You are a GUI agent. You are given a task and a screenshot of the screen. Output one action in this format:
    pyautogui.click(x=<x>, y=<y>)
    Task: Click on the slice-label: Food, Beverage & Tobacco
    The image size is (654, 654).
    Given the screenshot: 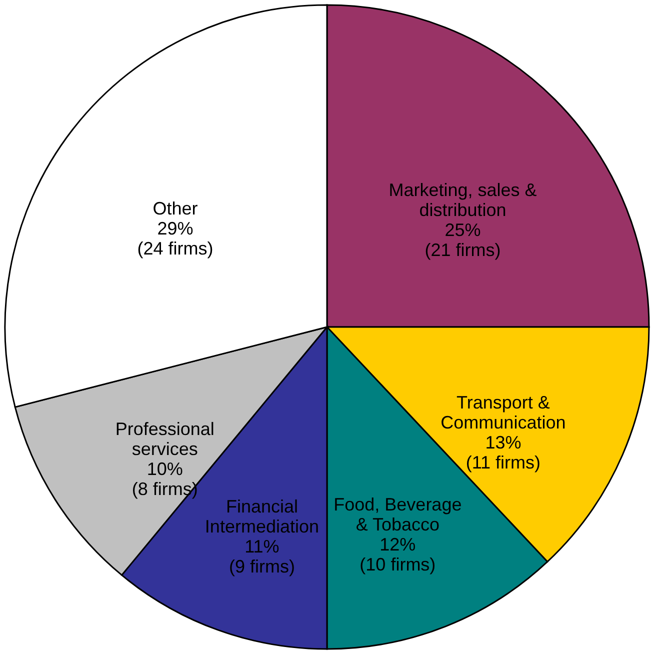 What is the action you would take?
    pyautogui.click(x=398, y=514)
    